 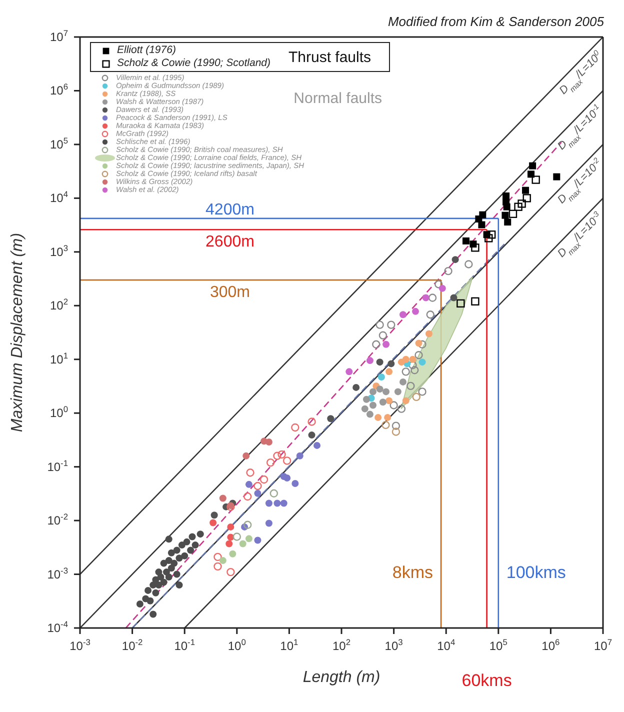 I want to click on y-tick-label: 10$^{-3}$, so click(x=57, y=573).